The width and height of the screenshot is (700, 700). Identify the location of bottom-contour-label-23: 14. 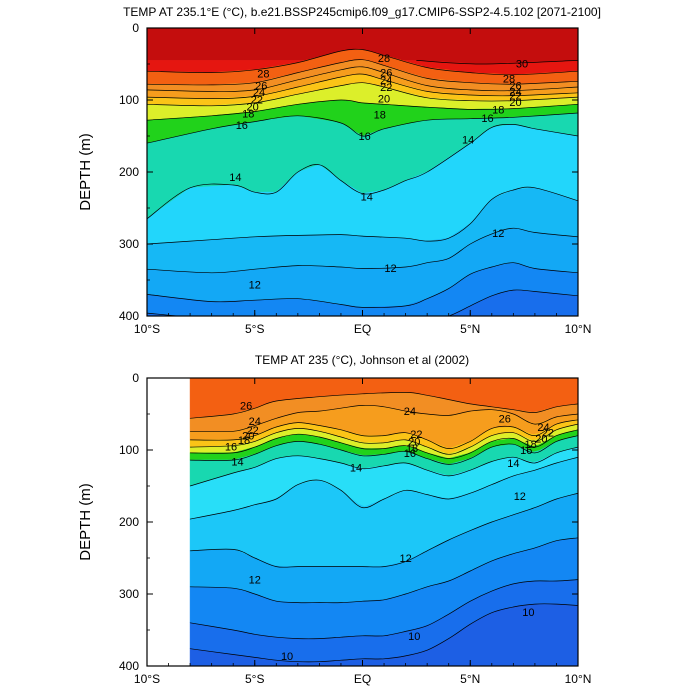
(513, 464).